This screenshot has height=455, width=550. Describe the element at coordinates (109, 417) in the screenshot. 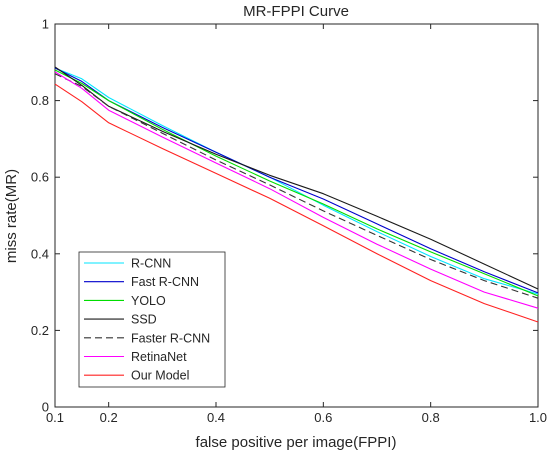

I see `x-tick-label: 0.2` at that location.